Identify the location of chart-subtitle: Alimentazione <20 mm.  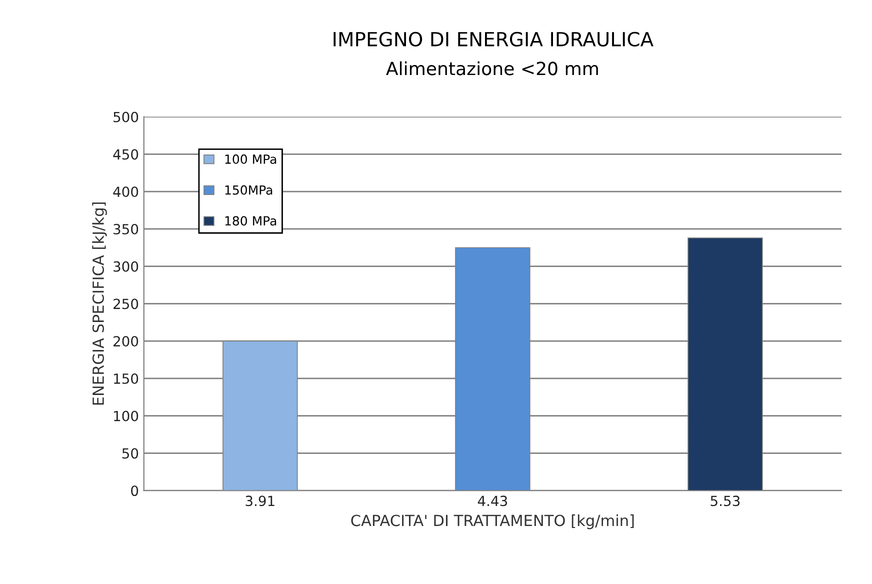
(492, 68).